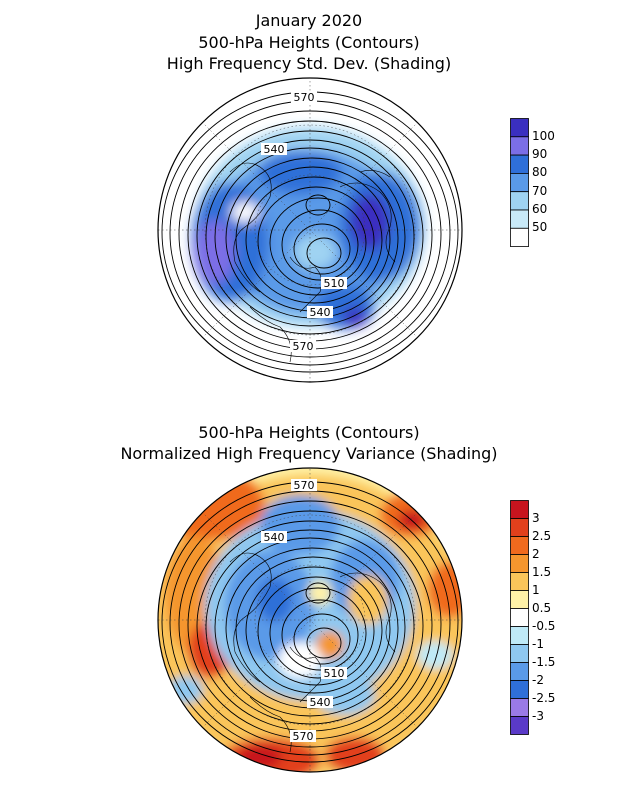 The width and height of the screenshot is (618, 800). What do you see at coordinates (536, 590) in the screenshot?
I see `bottom-colorbar-label-1: 1` at bounding box center [536, 590].